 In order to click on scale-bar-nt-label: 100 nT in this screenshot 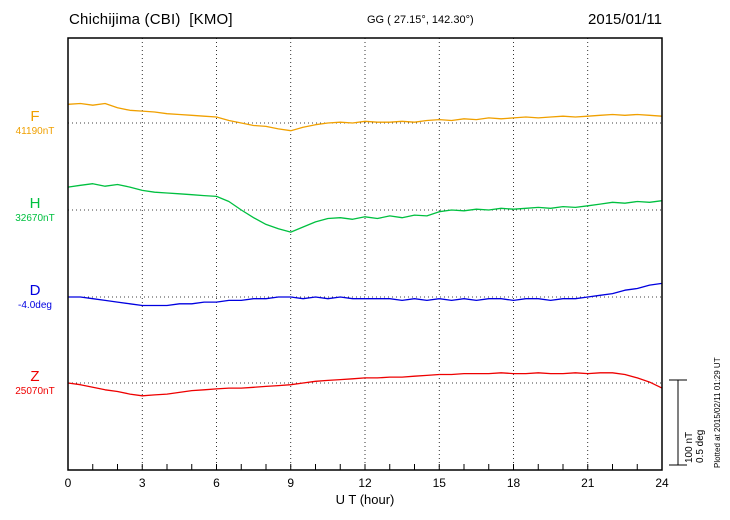, I will do `click(689, 447)`.